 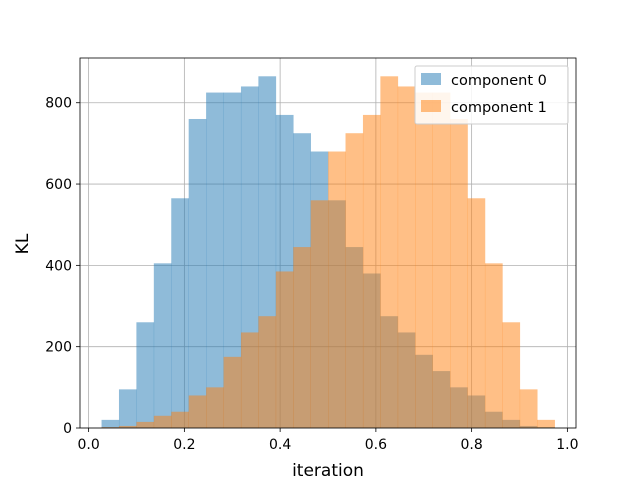 I want to click on legend-label-component-1: component 1, so click(x=499, y=108).